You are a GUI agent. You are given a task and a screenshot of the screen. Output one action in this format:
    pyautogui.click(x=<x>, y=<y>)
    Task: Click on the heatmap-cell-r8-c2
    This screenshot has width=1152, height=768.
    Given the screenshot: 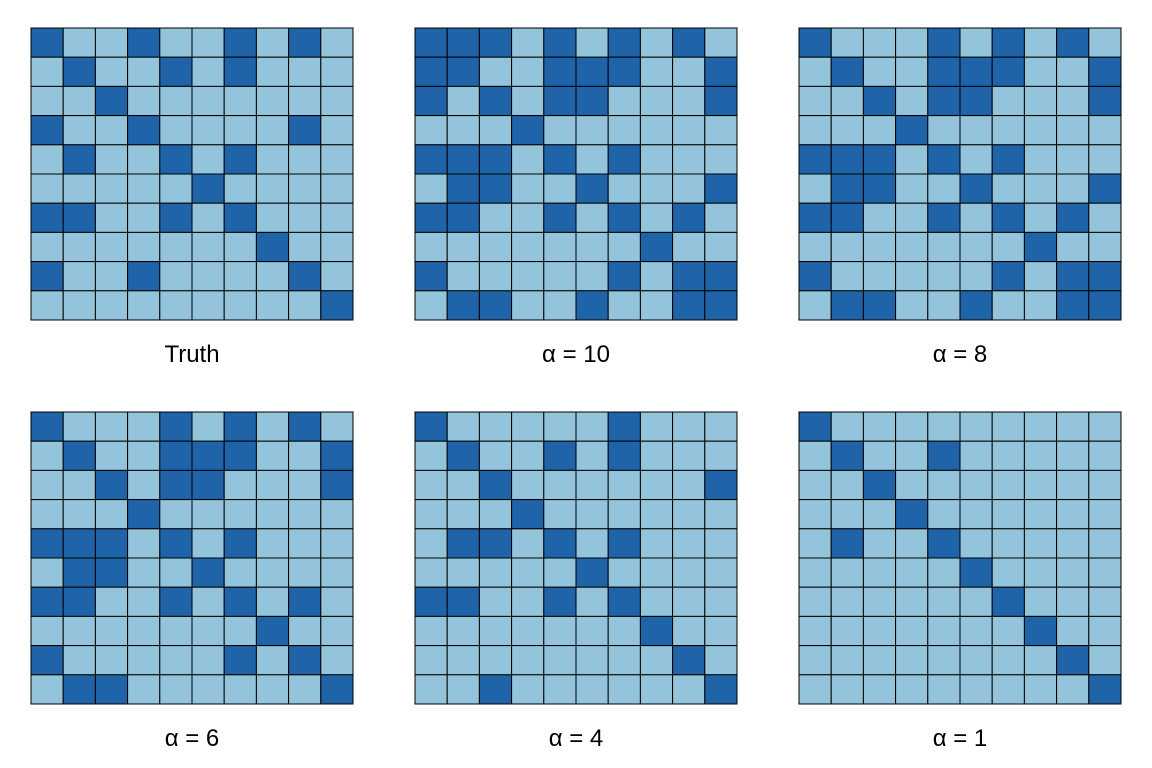 What is the action you would take?
    pyautogui.click(x=847, y=247)
    